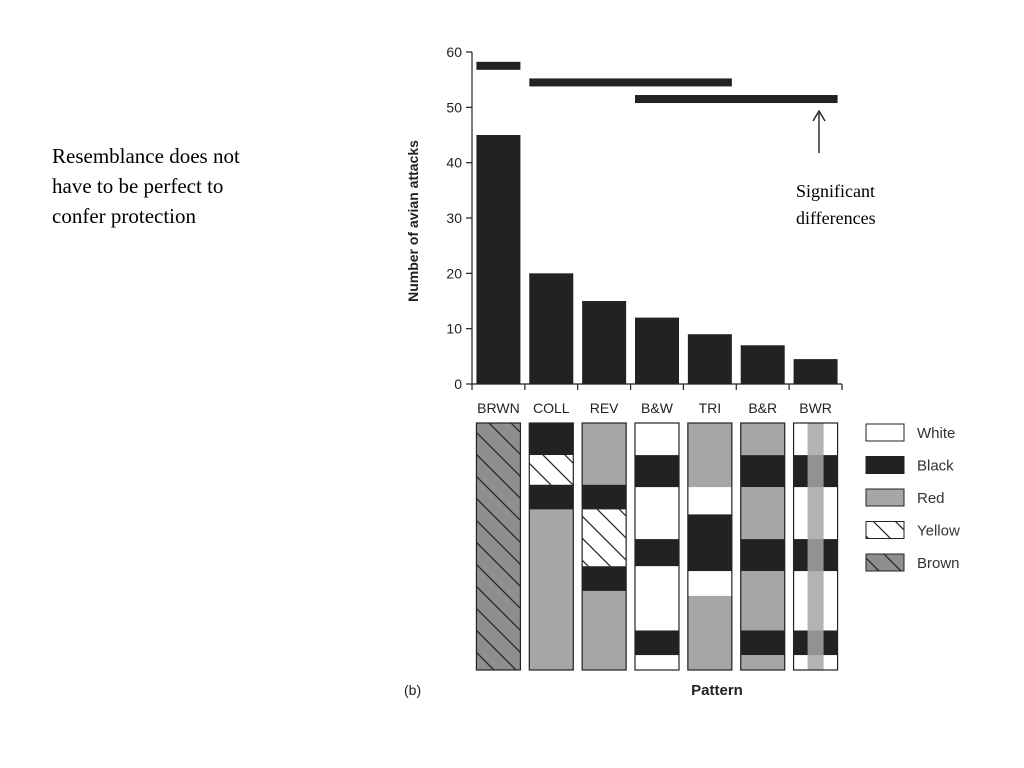 This screenshot has height=768, width=1024. Describe the element at coordinates (912, 497) in the screenshot. I see `legend: White Black Red Yellow Brown` at that location.